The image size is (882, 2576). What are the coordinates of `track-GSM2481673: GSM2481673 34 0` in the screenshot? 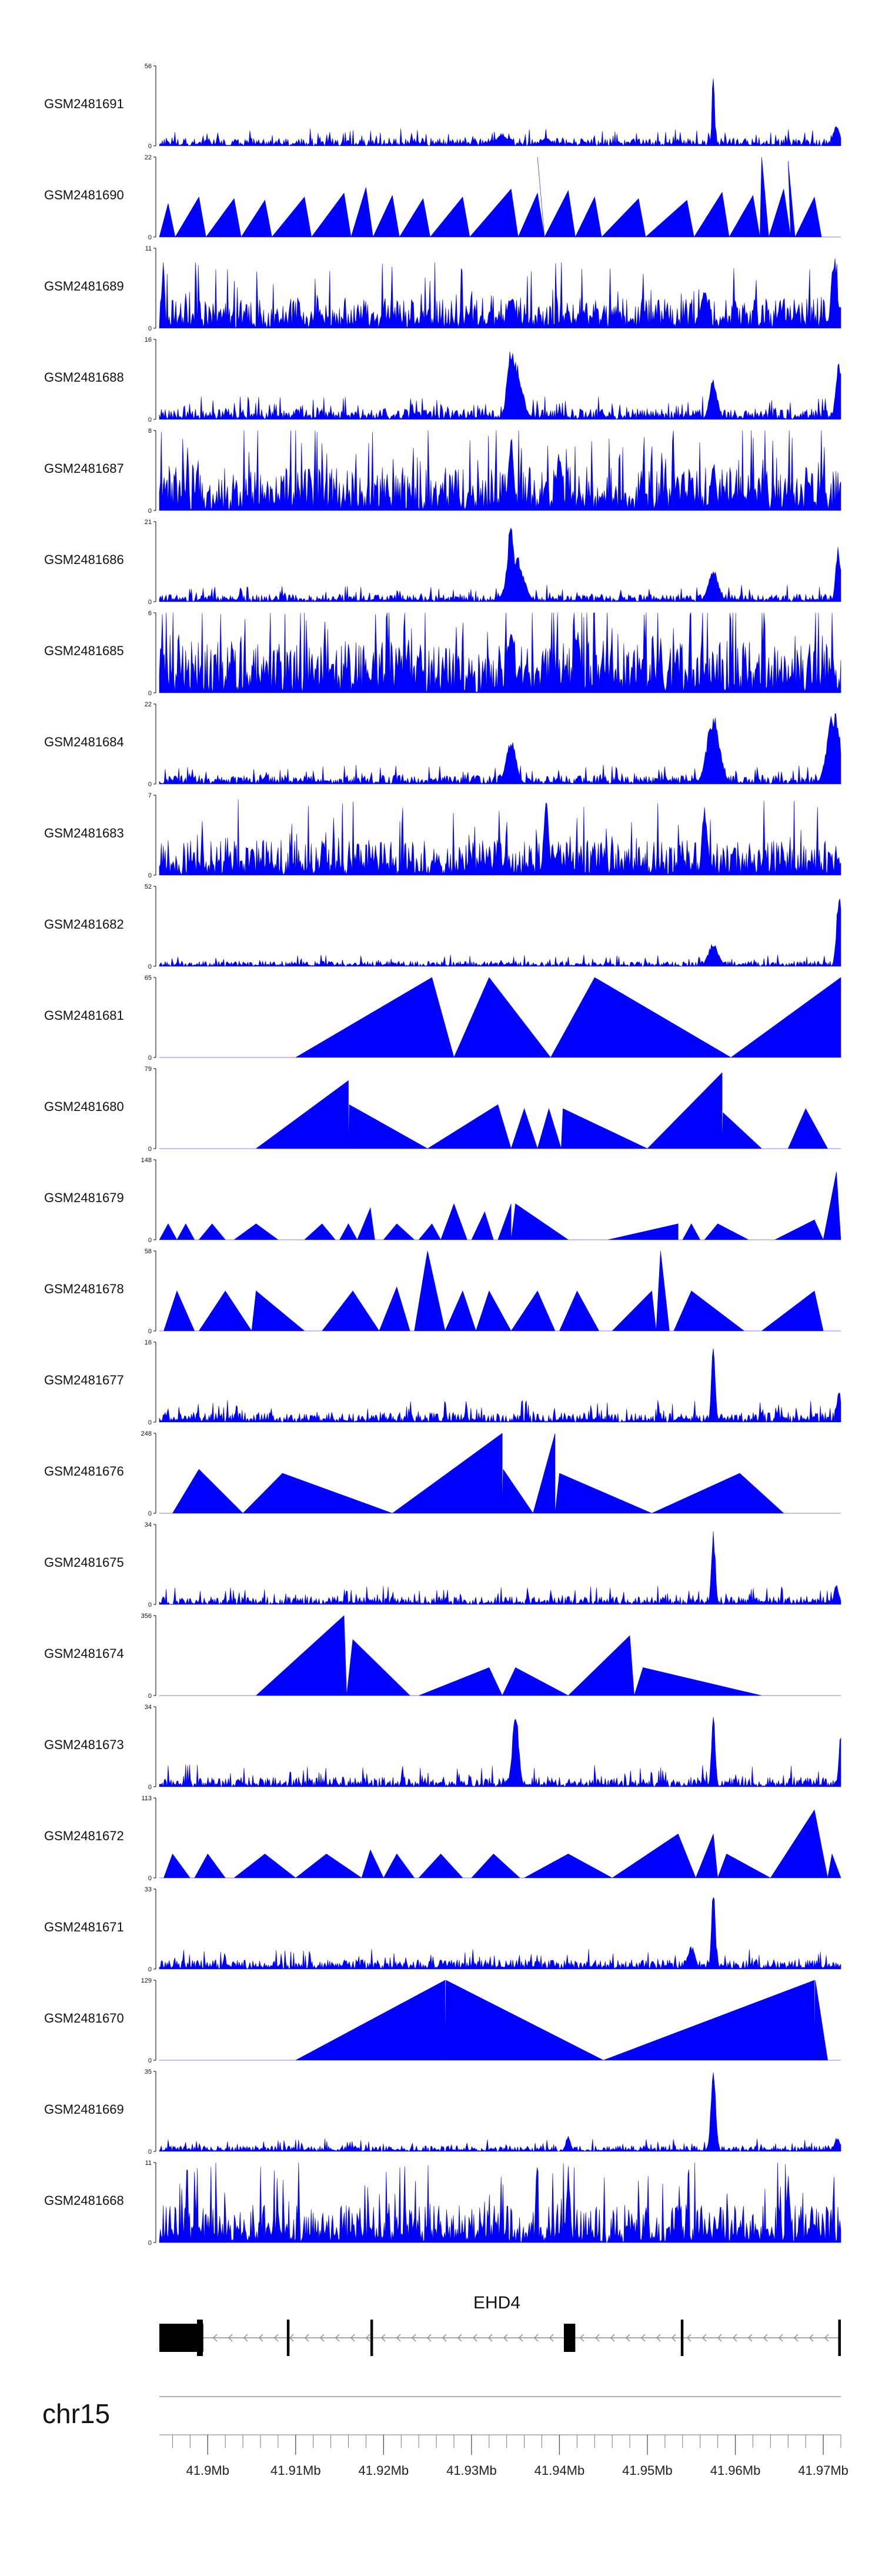 It's located at (442, 1747).